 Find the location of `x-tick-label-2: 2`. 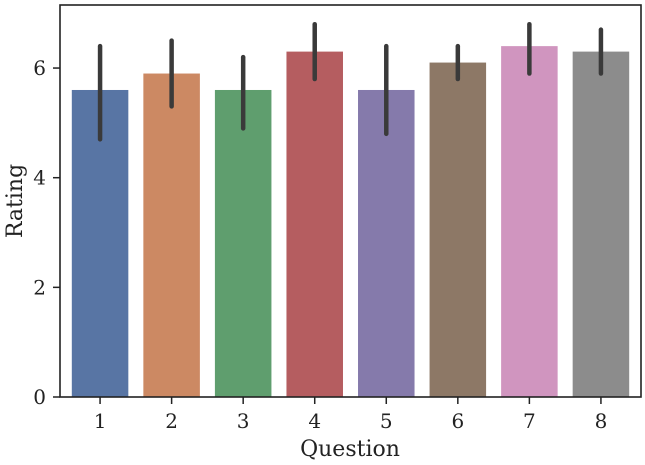

x-tick-label-2: 2 is located at coordinates (171, 421).